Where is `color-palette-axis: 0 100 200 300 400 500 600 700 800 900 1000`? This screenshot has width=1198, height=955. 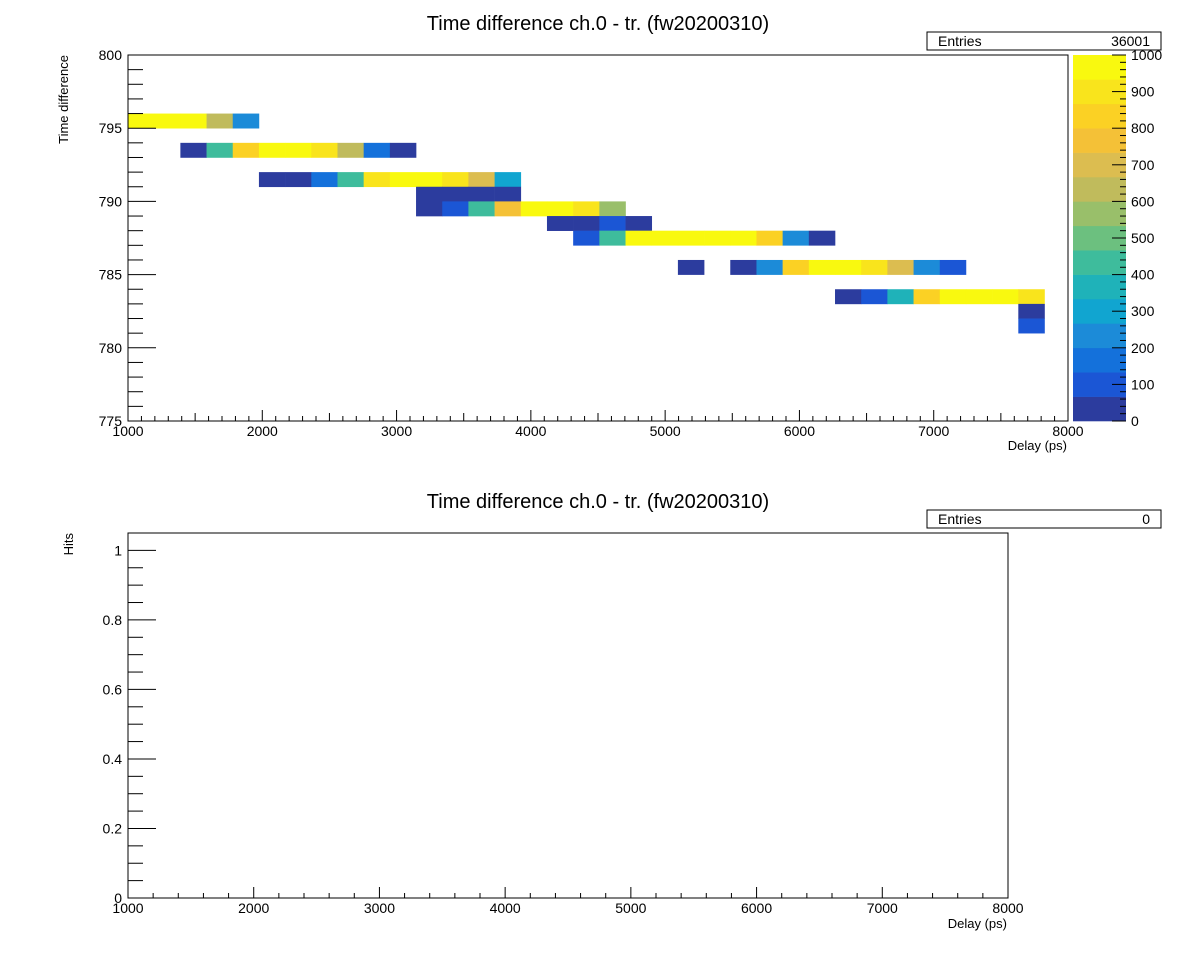
color-palette-axis: 0 100 200 300 400 500 600 700 800 900 1000 is located at coordinates (1137, 238).